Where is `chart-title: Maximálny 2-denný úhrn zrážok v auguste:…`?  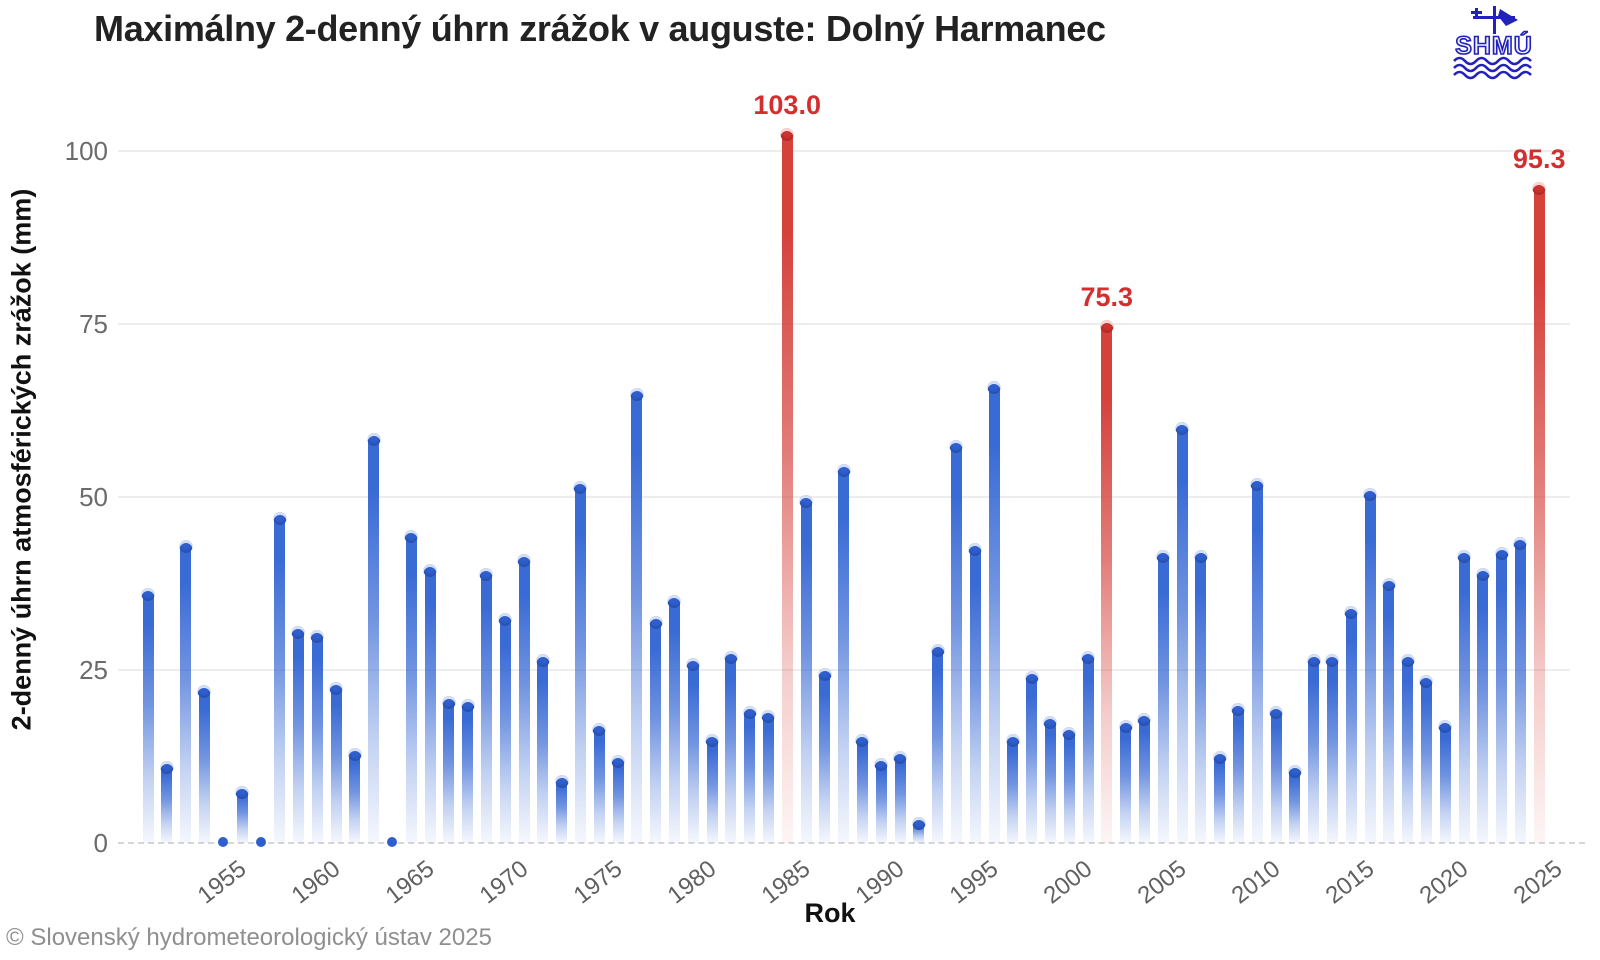 chart-title: Maximálny 2-denný úhrn zrážok v auguste:… is located at coordinates (600, 28).